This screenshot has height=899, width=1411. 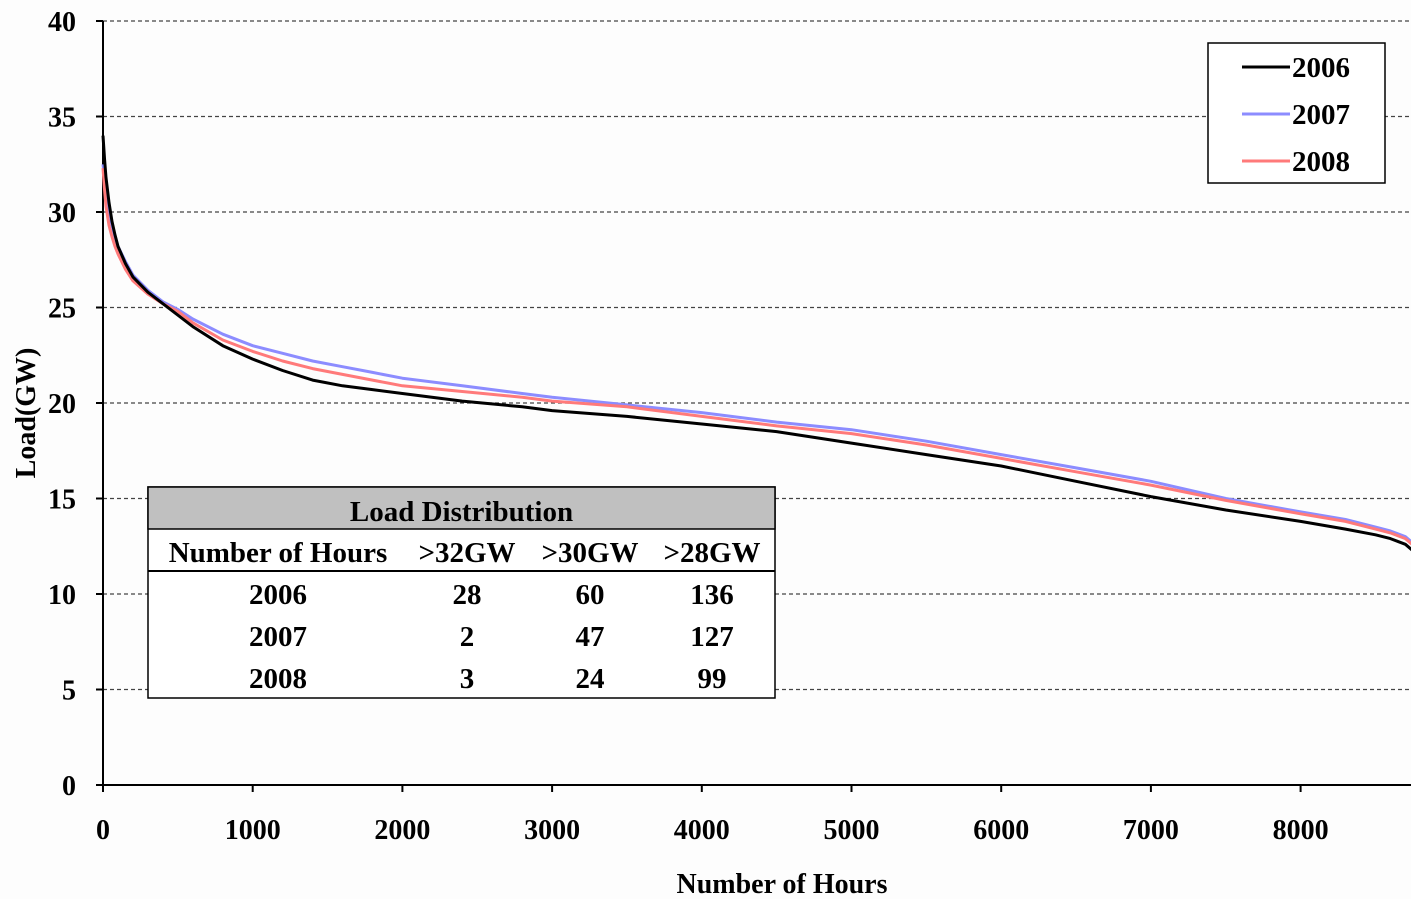 I want to click on table-title-band, so click(x=461, y=508).